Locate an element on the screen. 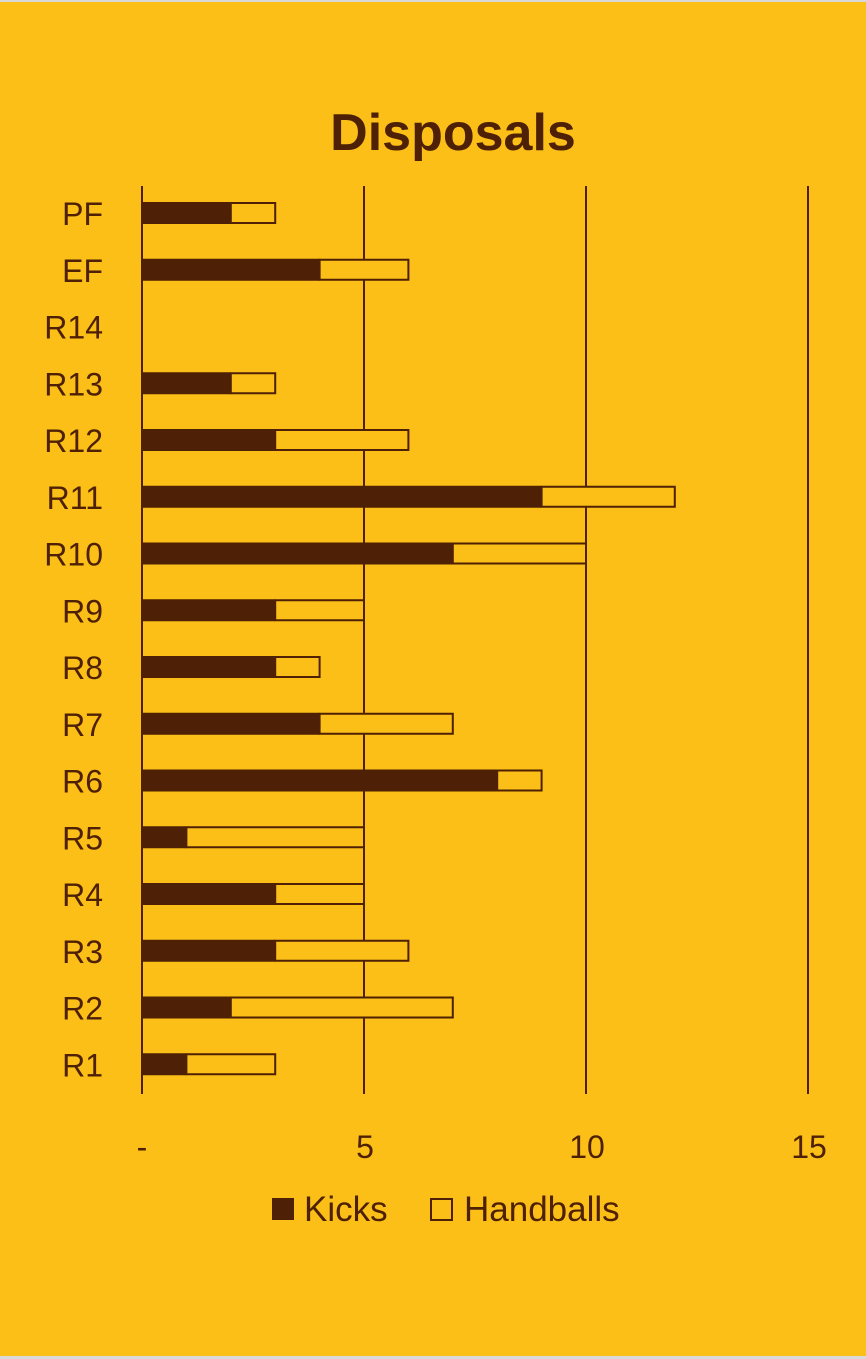  y-label-r5: R5 is located at coordinates (82, 838).